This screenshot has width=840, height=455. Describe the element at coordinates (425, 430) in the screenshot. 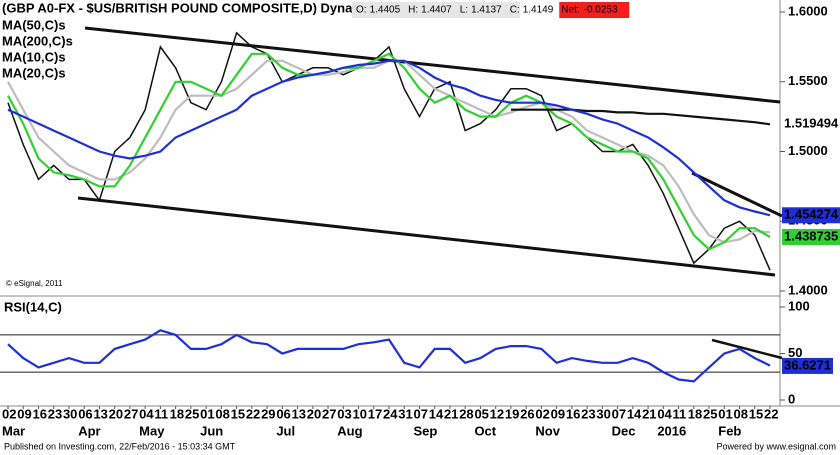

I see `month-label: Sep` at that location.